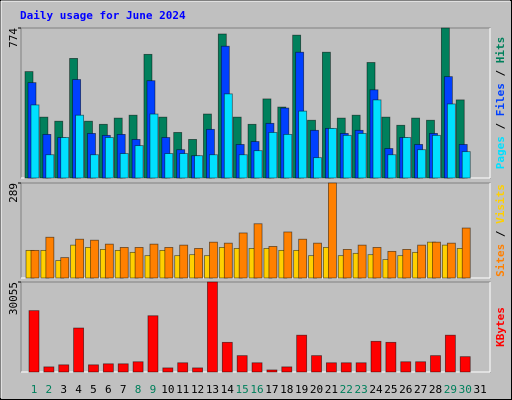 Image resolution: width=512 pixels, height=400 pixels. What do you see at coordinates (78, 389) in the screenshot?
I see `x-tick-label: 4` at bounding box center [78, 389].